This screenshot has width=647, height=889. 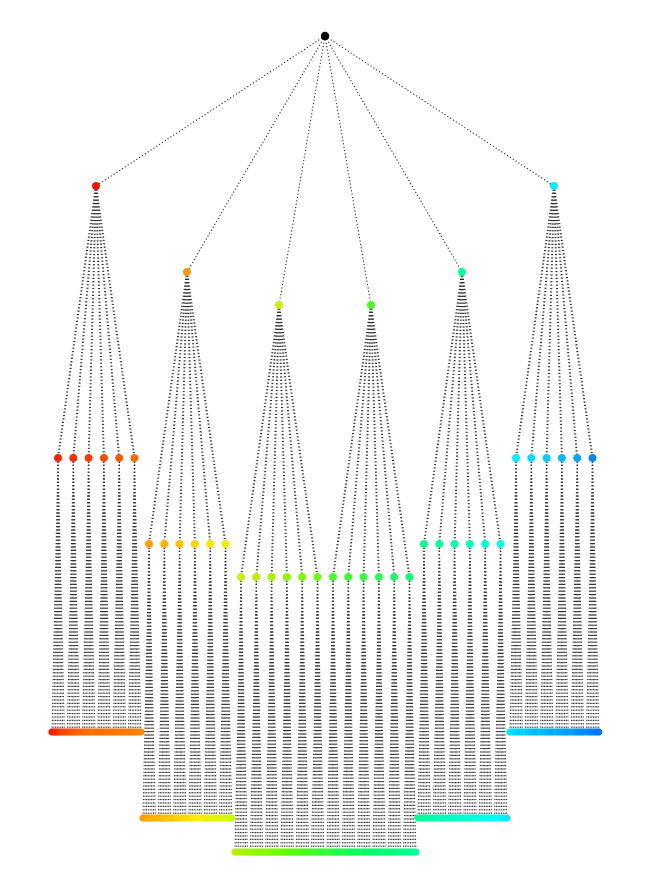 I want to click on edge-root-b1, so click(x=210, y=111).